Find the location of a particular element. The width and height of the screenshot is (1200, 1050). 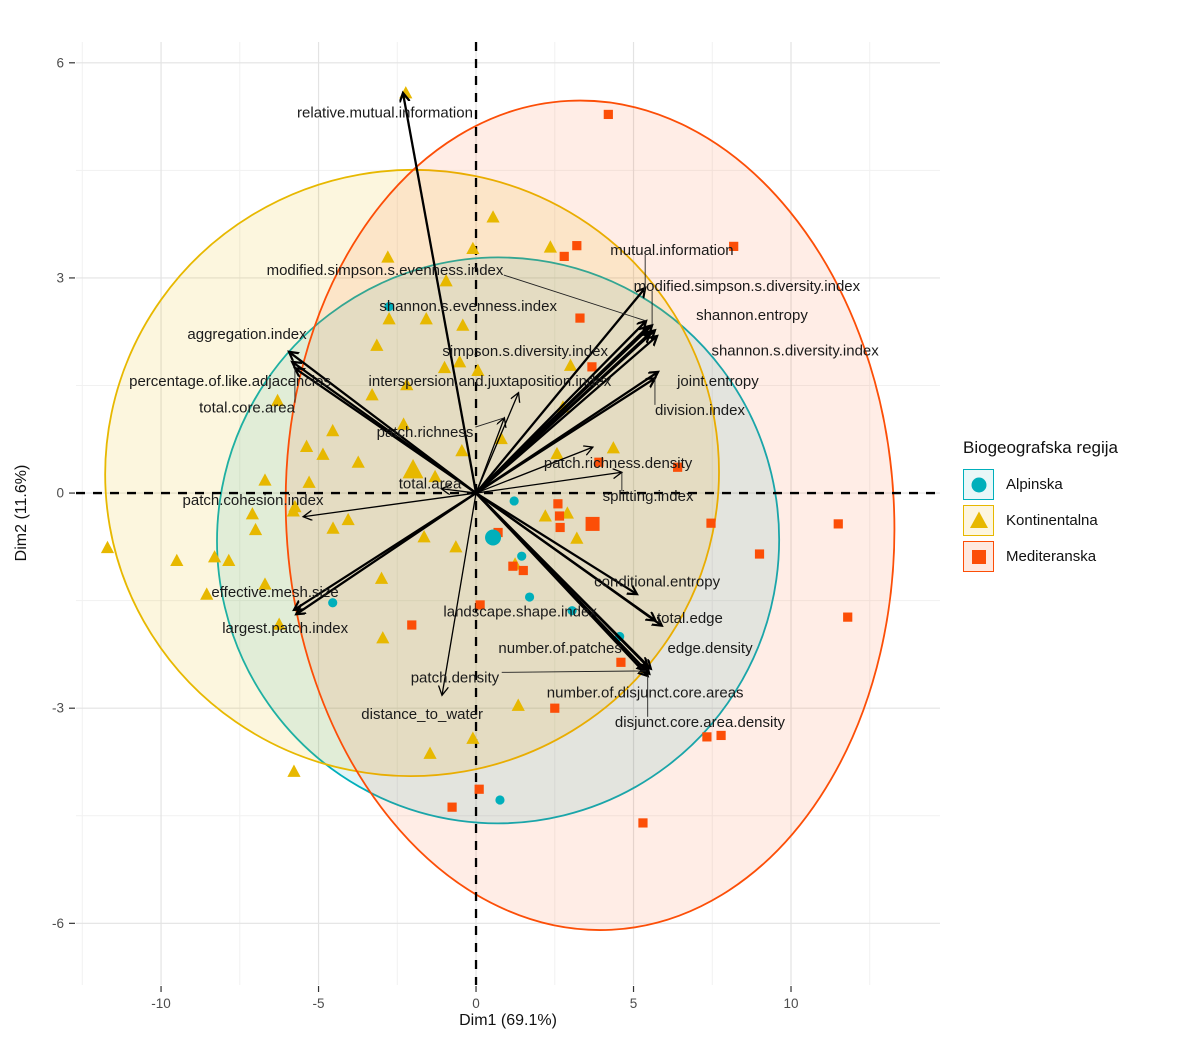

label-patch.richness.density: patch.richness.density is located at coordinates (618, 463).